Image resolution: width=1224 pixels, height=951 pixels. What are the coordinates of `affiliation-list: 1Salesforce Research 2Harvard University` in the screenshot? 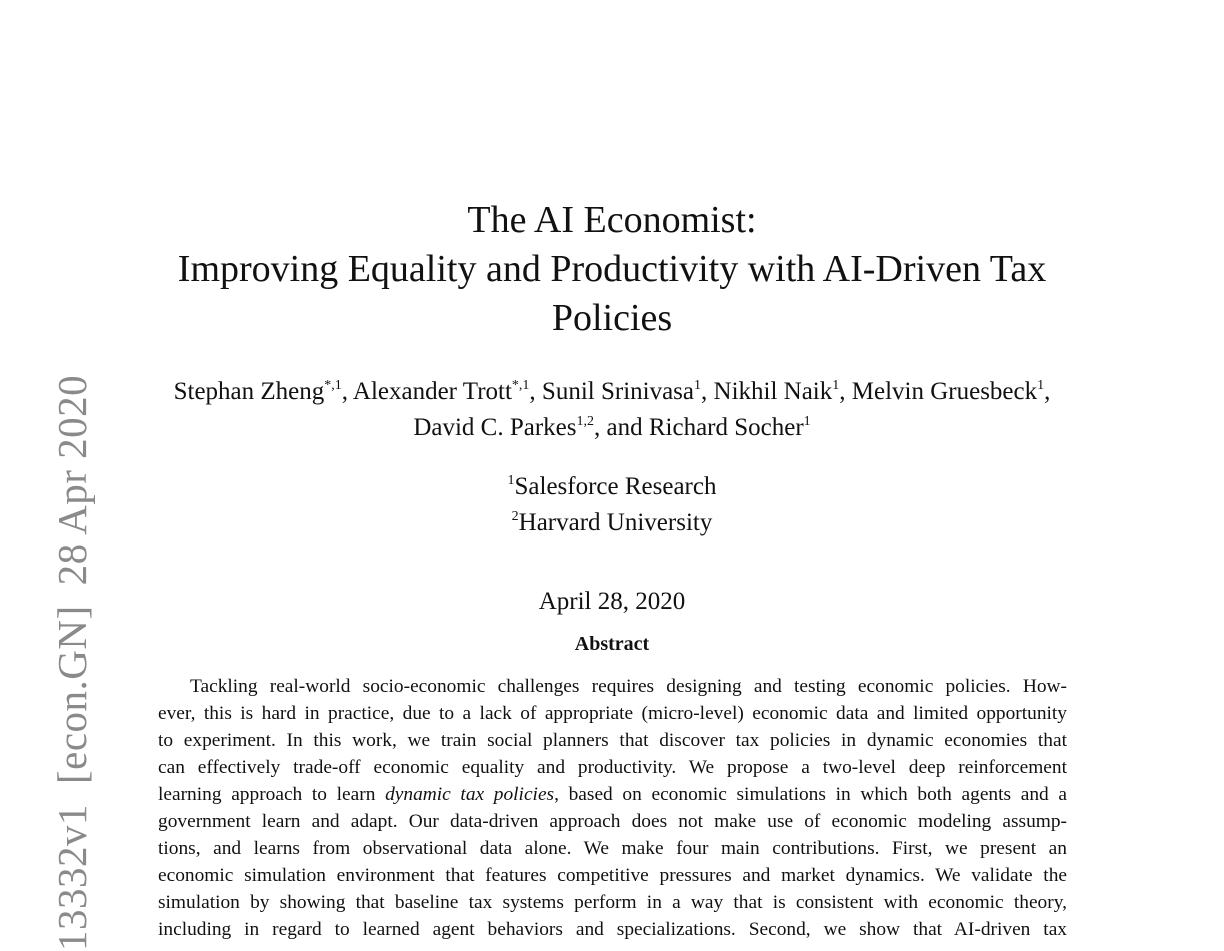 It's located at (612, 505).